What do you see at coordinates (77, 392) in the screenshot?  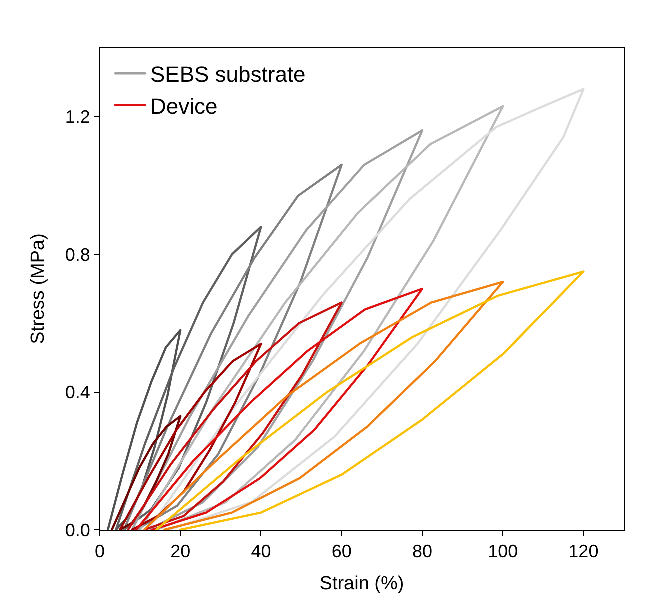 I see `y-tick-label: 0.4` at bounding box center [77, 392].